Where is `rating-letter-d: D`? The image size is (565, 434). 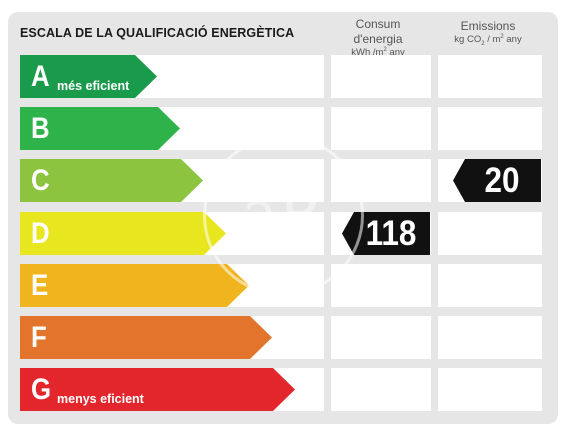 rating-letter-d: D is located at coordinates (40, 233).